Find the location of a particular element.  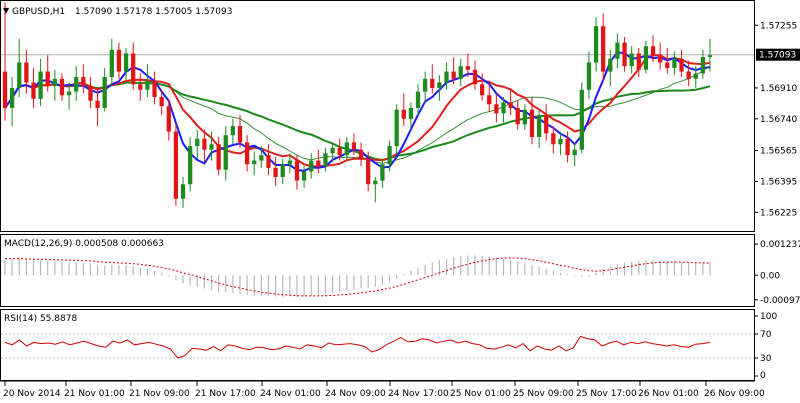

rsi-line is located at coordinates (357, 347).